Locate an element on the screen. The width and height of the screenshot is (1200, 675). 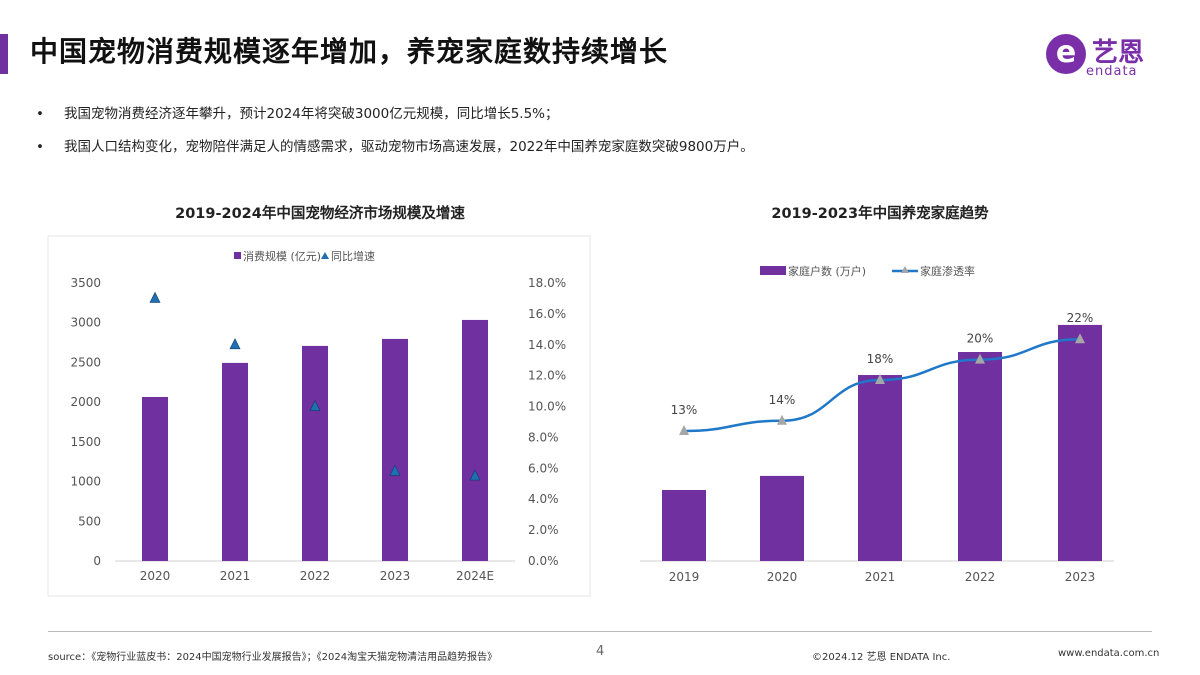
y-left-tick-label: 1500 is located at coordinates (85, 442).